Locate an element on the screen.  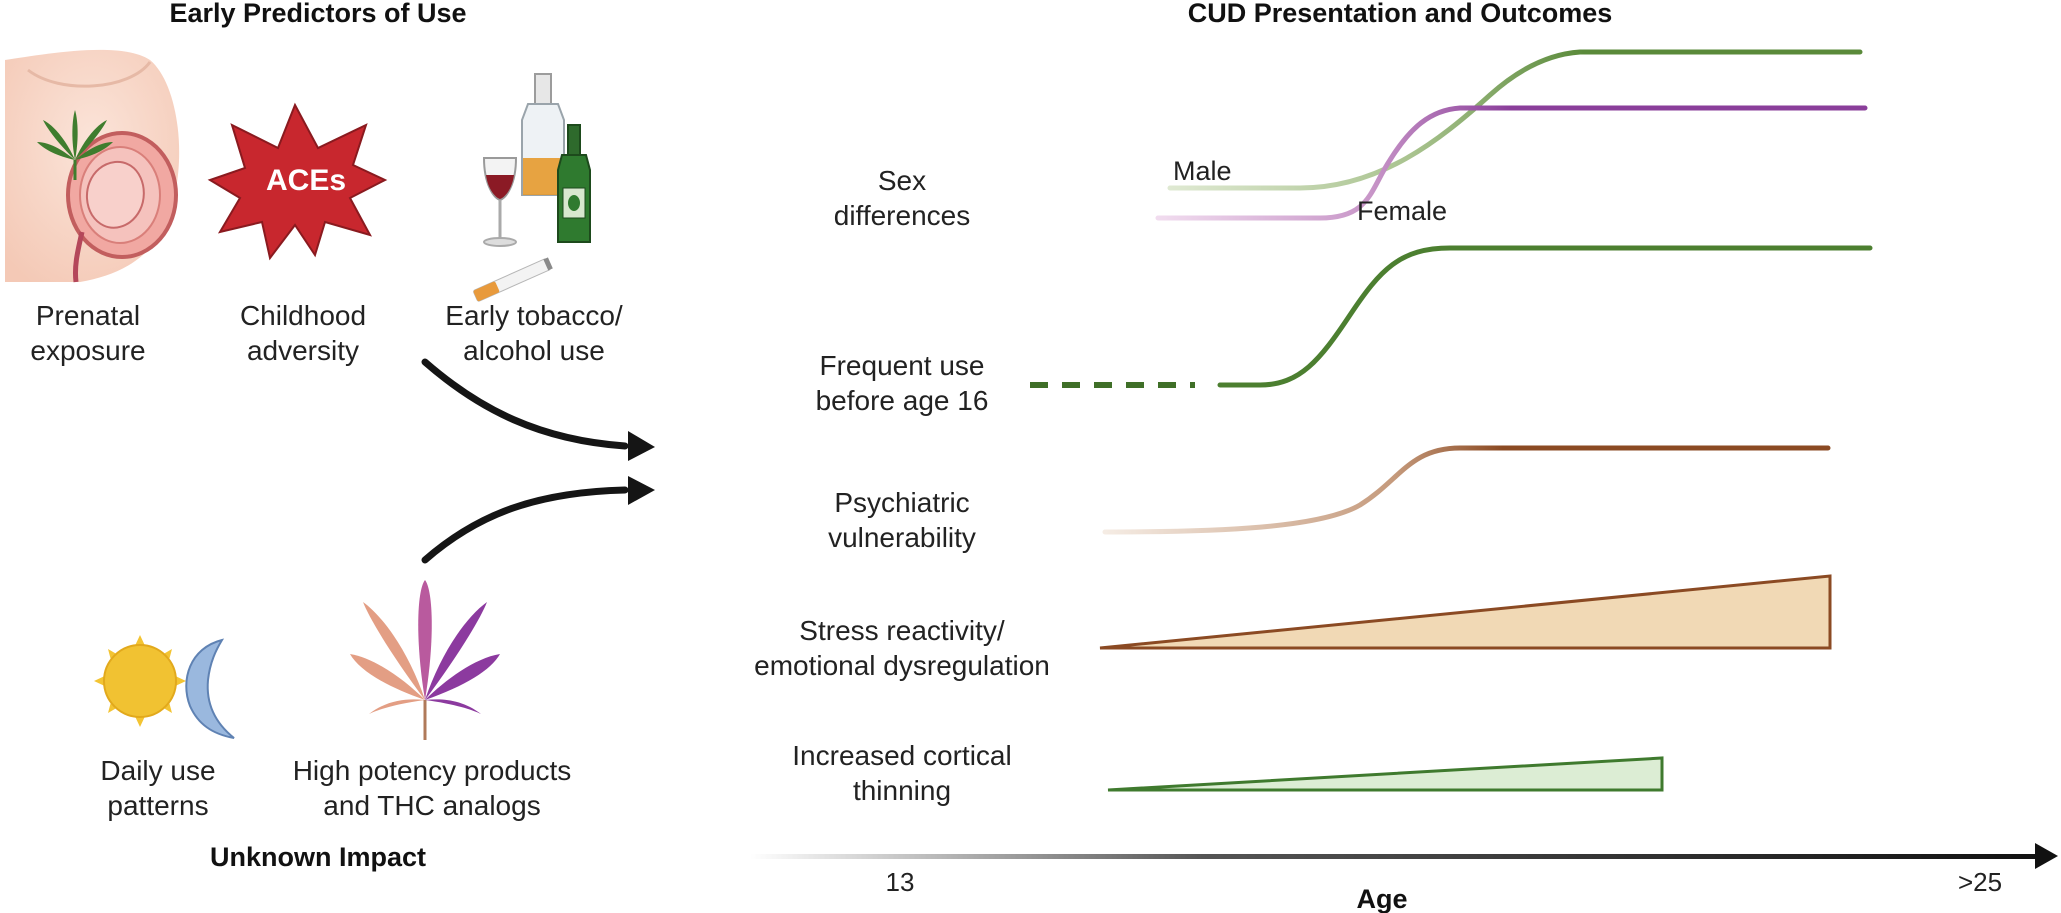
age-axis is located at coordinates (1404, 856).